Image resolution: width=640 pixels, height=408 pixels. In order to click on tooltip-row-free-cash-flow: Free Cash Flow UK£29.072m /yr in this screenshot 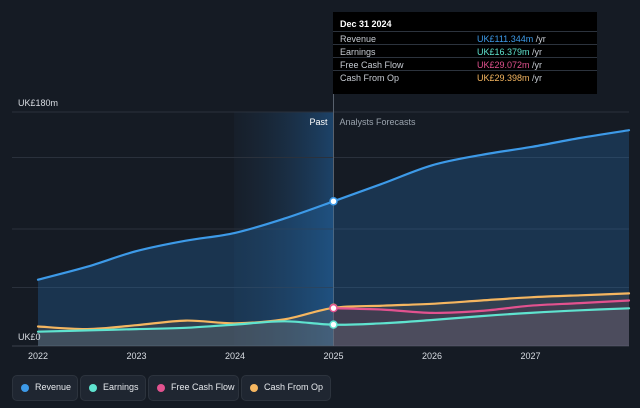, I will do `click(465, 64)`.